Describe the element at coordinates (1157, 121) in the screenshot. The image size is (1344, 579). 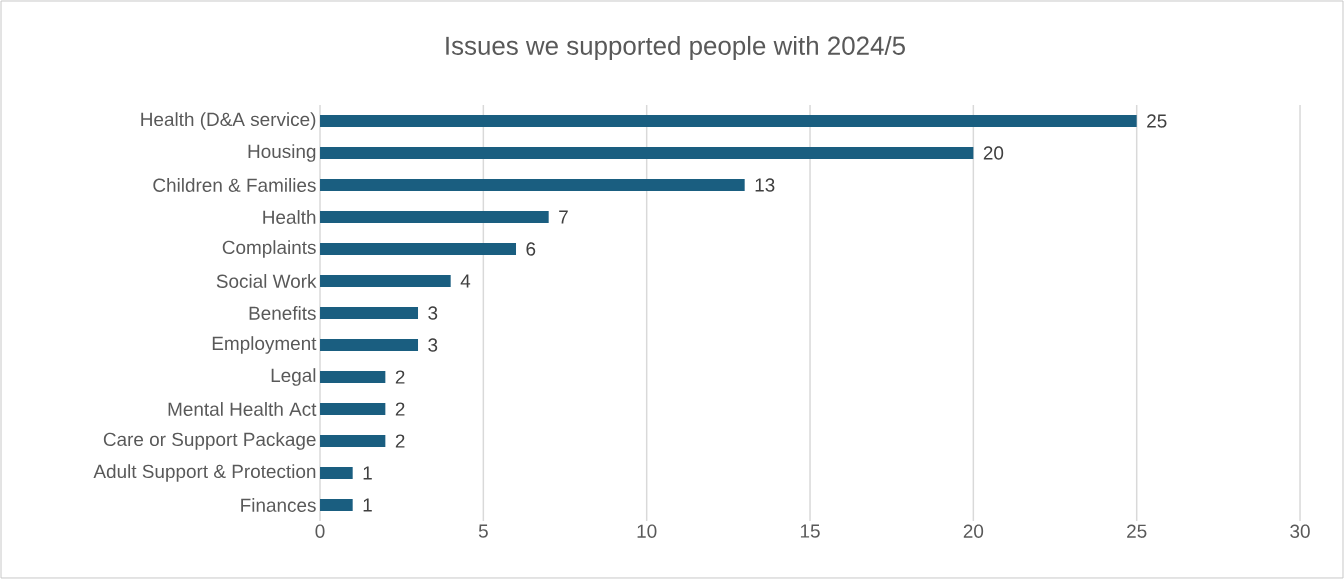
I see `data-label: 25` at that location.